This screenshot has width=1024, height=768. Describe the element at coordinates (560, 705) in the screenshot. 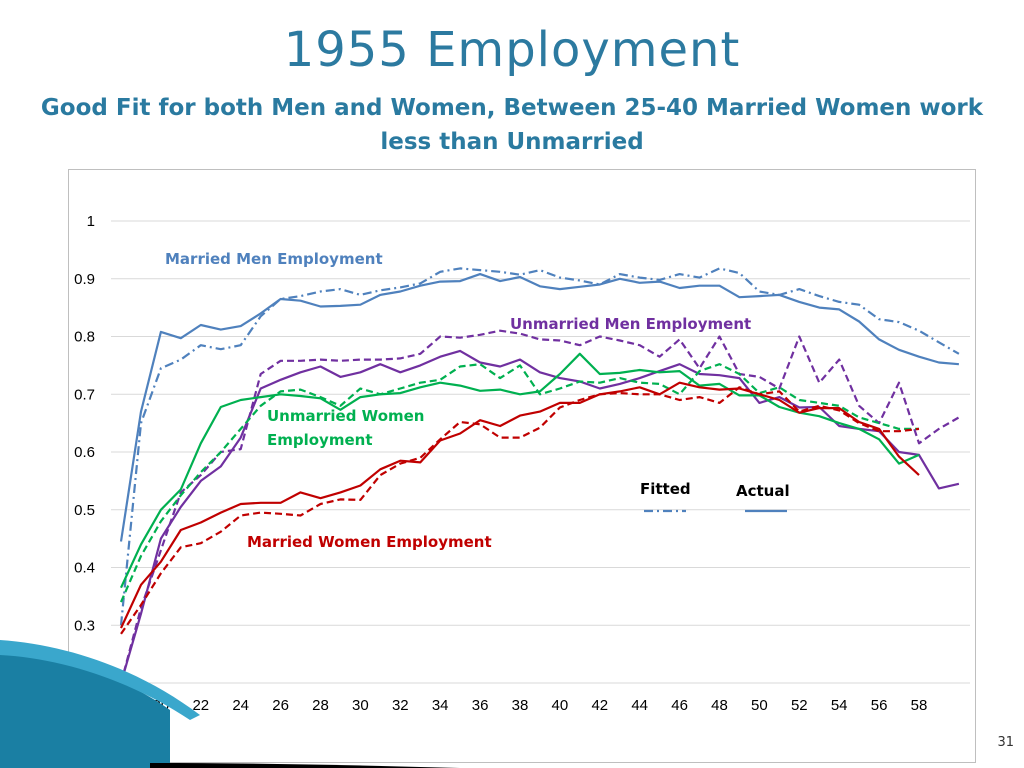

I see `x-tick-label: 40` at that location.